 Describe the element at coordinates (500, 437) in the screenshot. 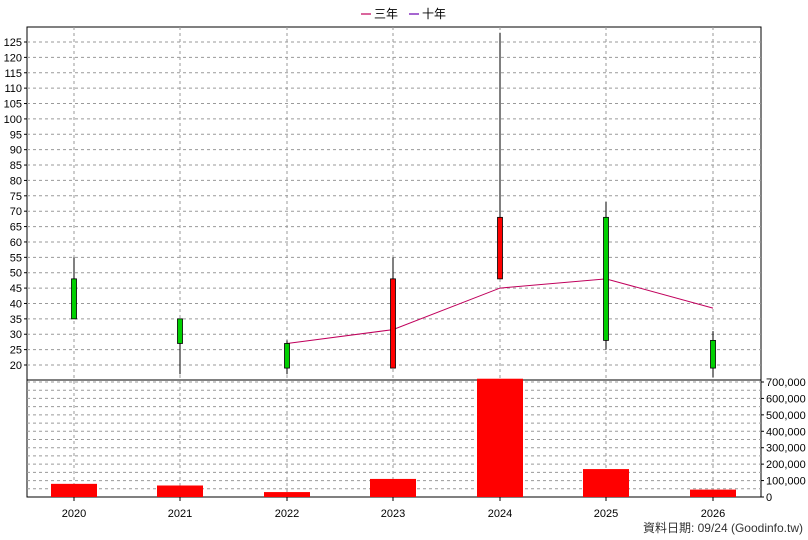

I see `volume-bar-2024` at that location.